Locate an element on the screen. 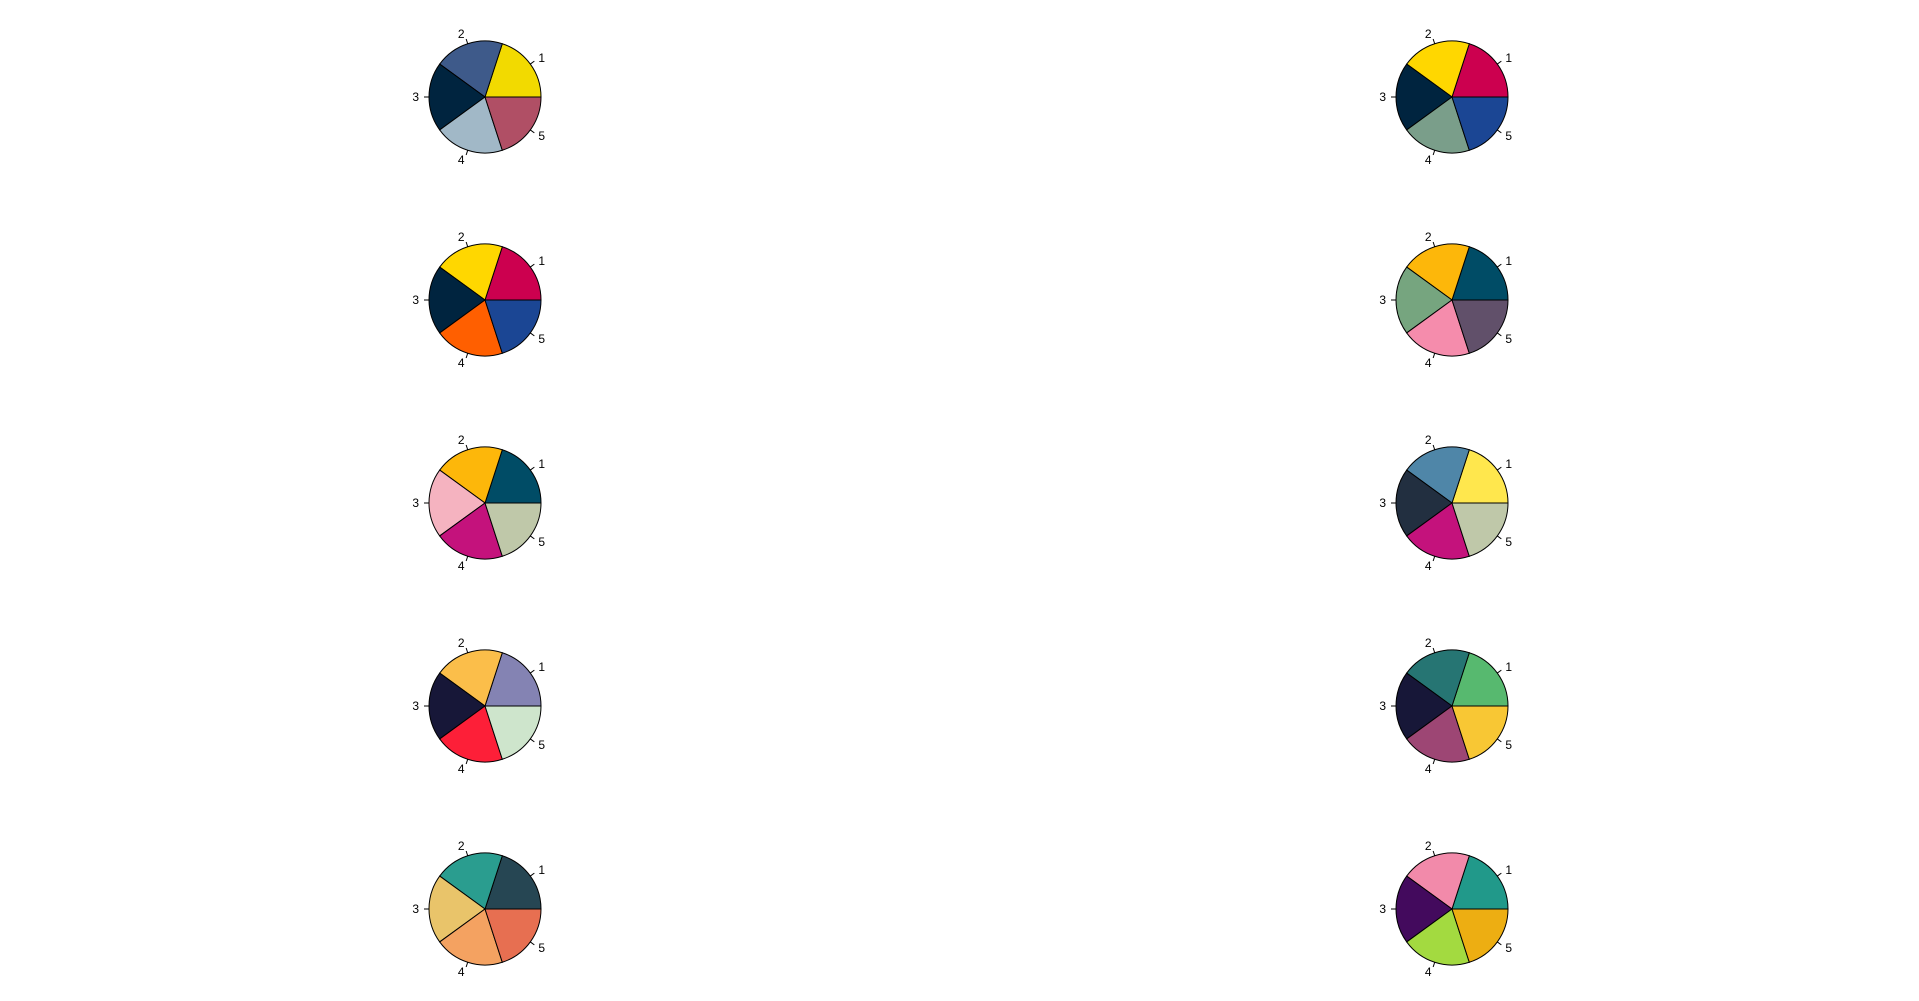 This screenshot has width=1919, height=1001. pie-chart-3: 1 2 3 4 5 is located at coordinates (478, 300).